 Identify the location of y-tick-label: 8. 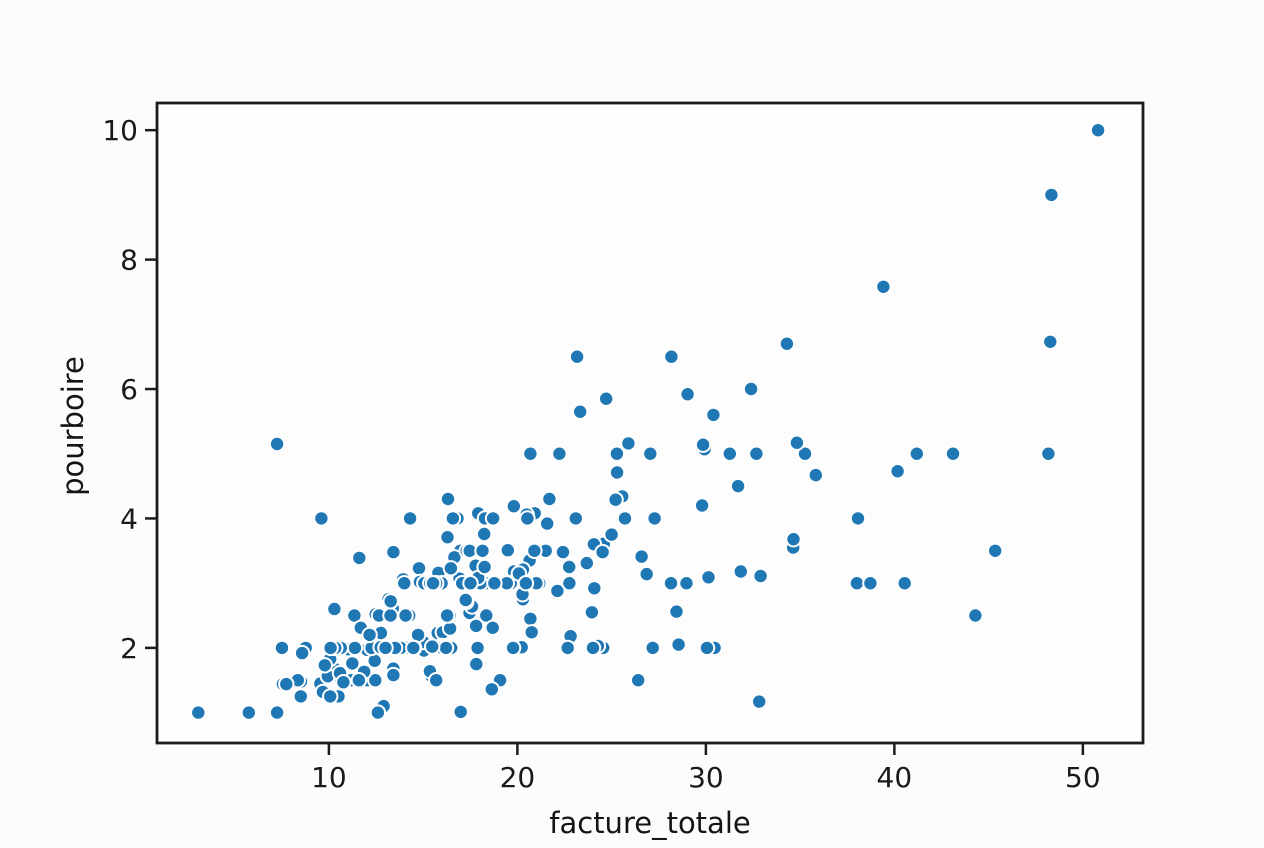
(129, 260).